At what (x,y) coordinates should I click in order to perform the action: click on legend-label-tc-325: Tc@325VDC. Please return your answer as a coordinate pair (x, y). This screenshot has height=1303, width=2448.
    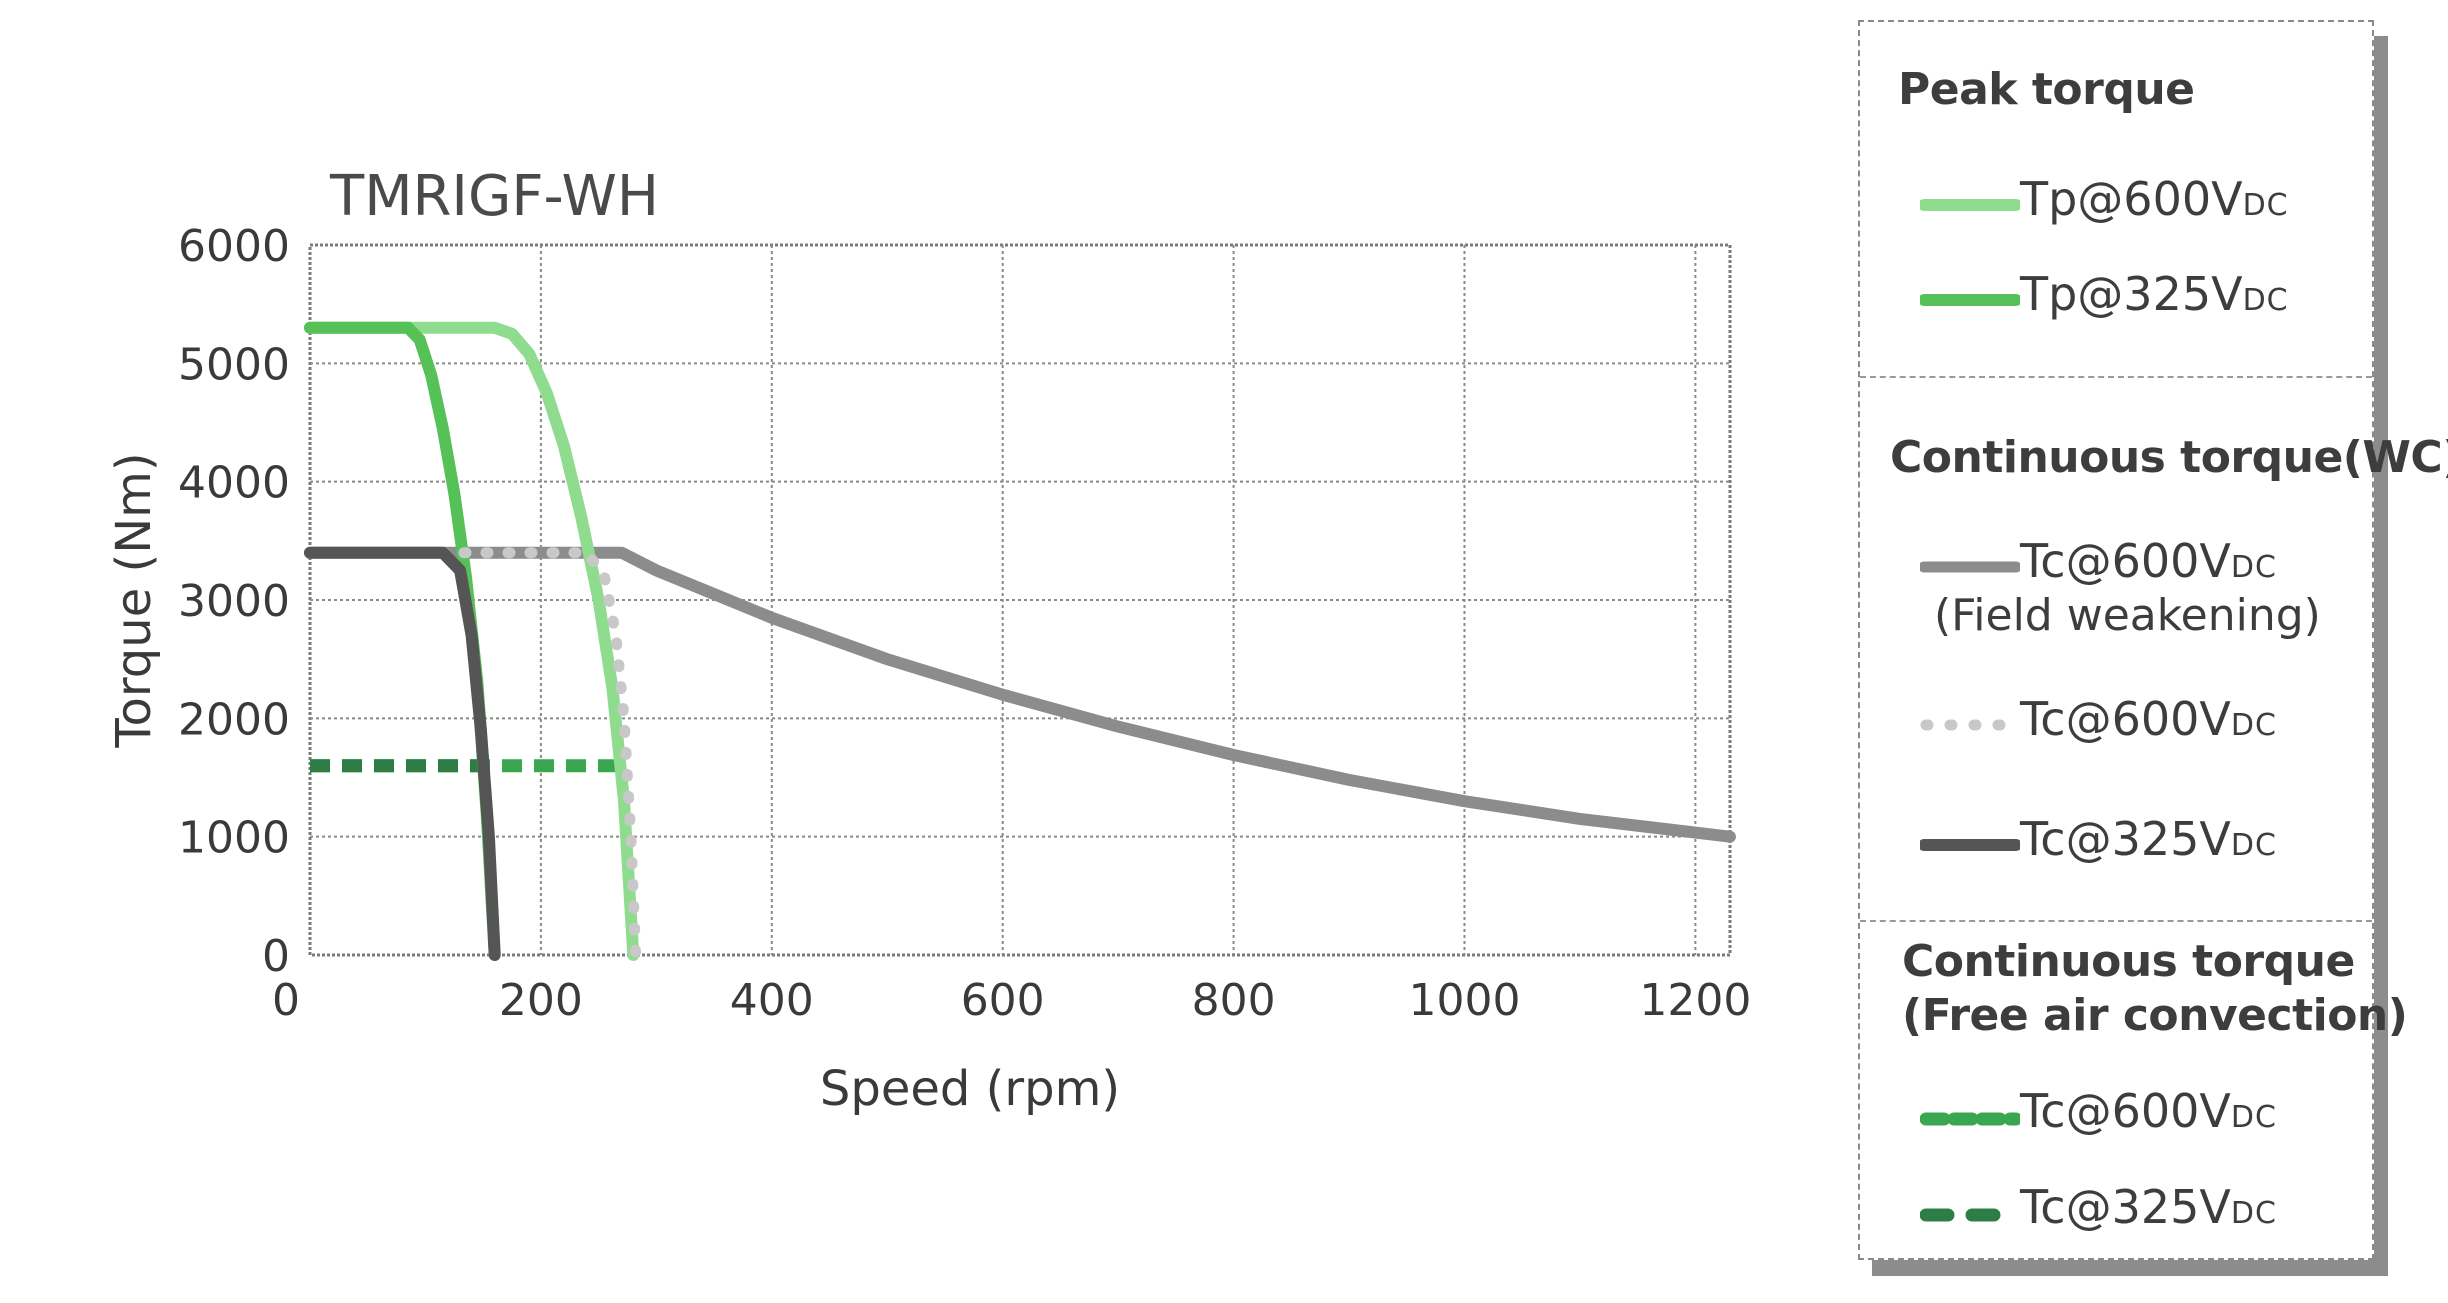
    Looking at the image, I should click on (2148, 839).